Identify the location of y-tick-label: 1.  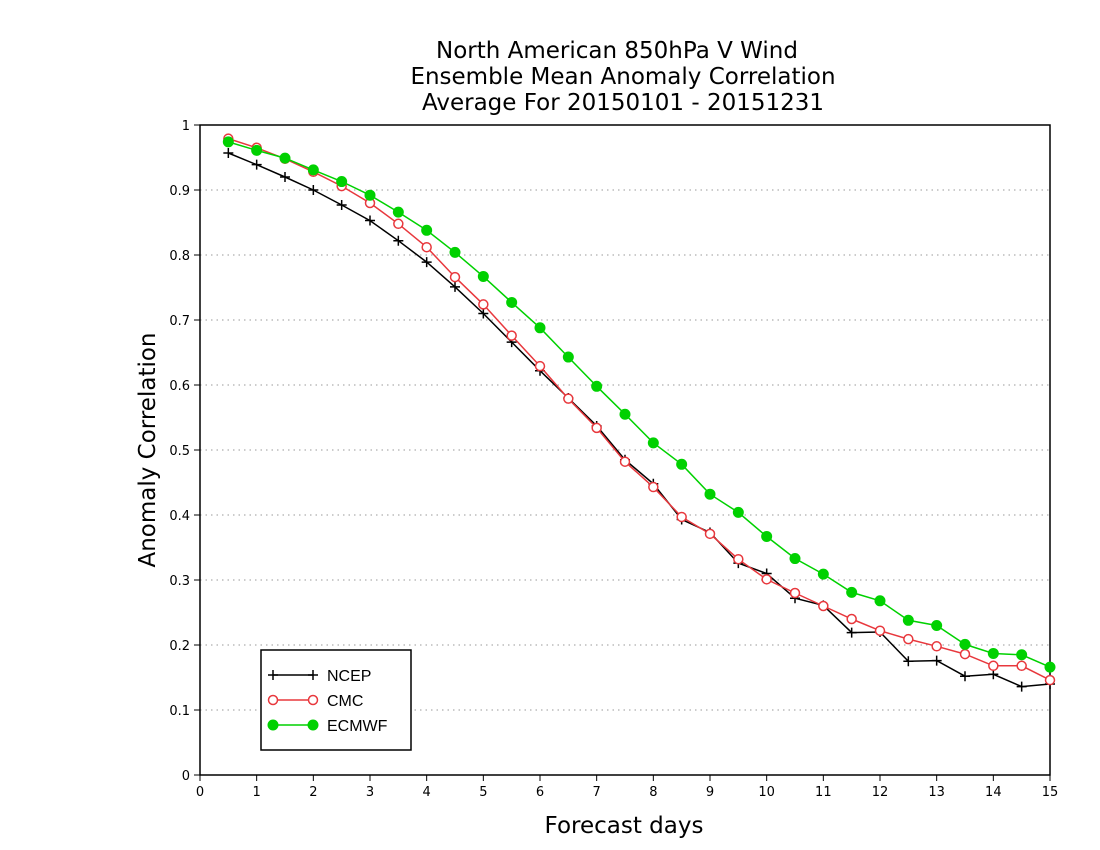
(186, 126).